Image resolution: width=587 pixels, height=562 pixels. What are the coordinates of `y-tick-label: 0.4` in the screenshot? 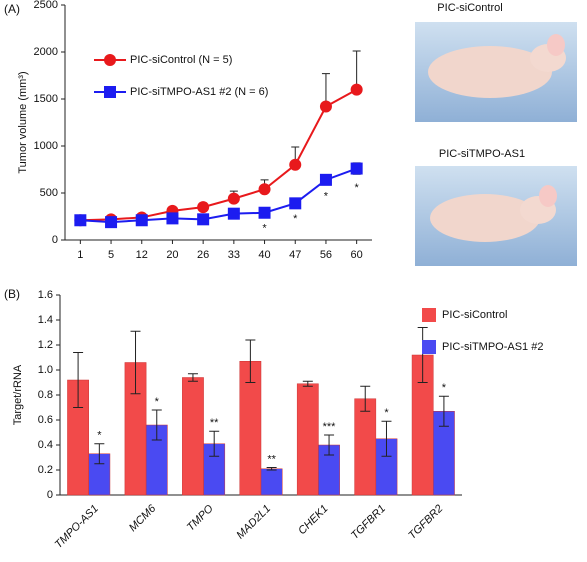 It's located at (45, 445).